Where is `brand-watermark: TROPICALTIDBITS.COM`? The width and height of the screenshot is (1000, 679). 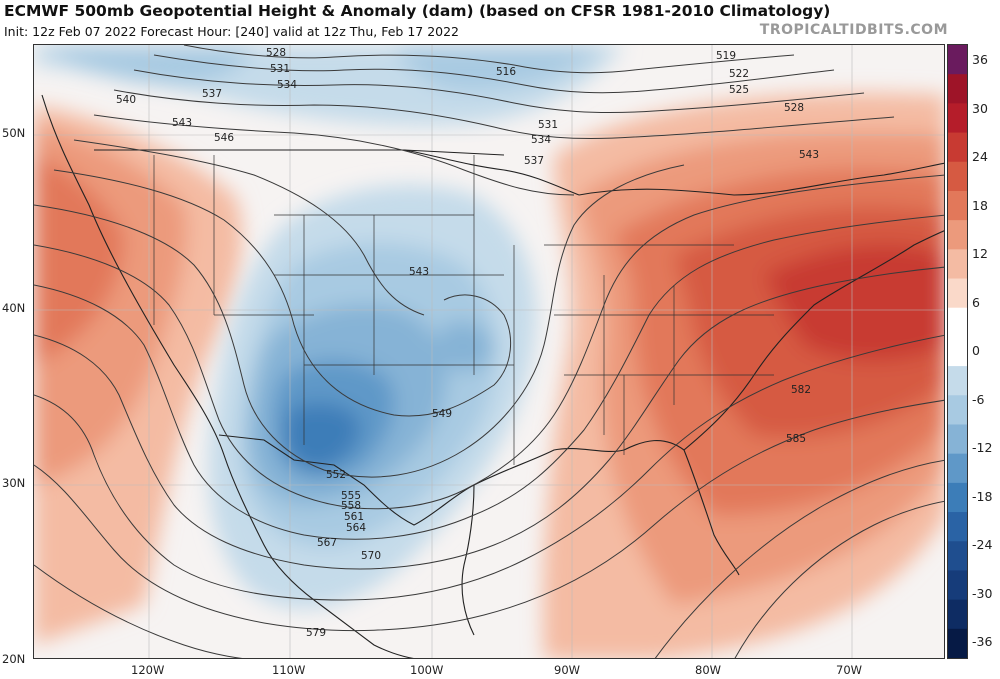 brand-watermark: TROPICALTIDBITS.COM is located at coordinates (853, 30).